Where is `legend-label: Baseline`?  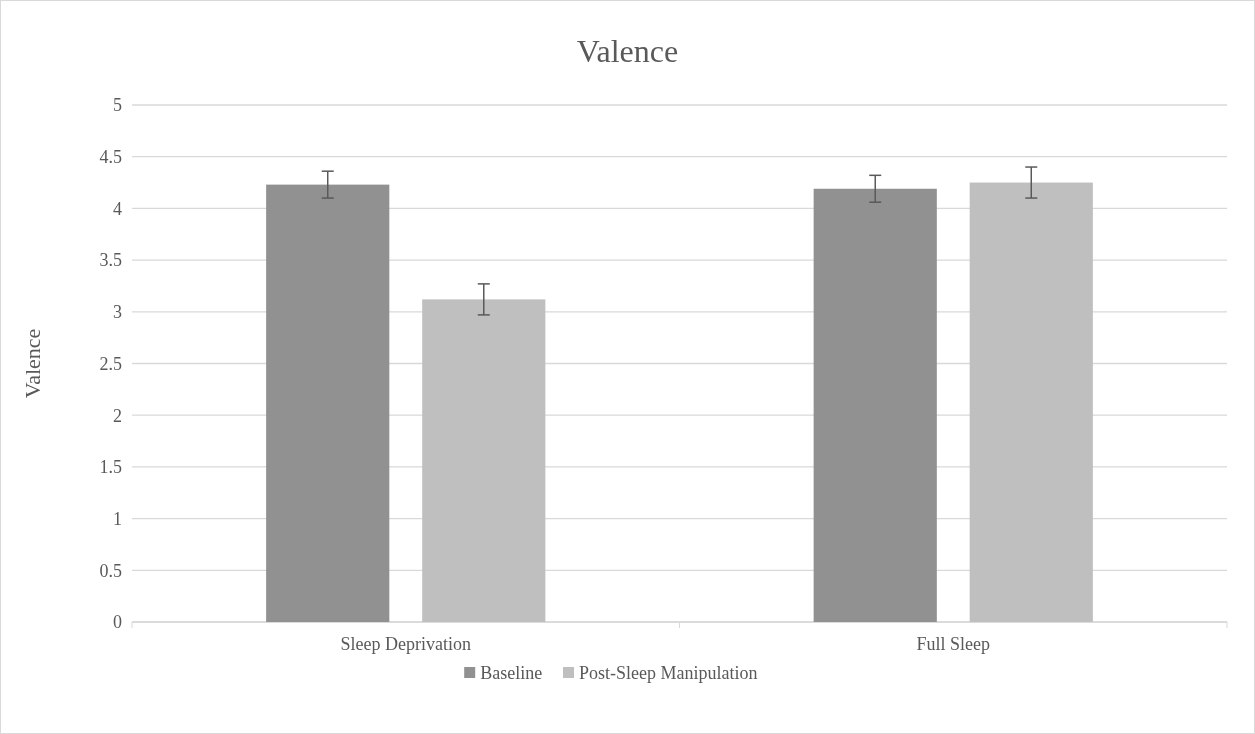 legend-label: Baseline is located at coordinates (511, 673).